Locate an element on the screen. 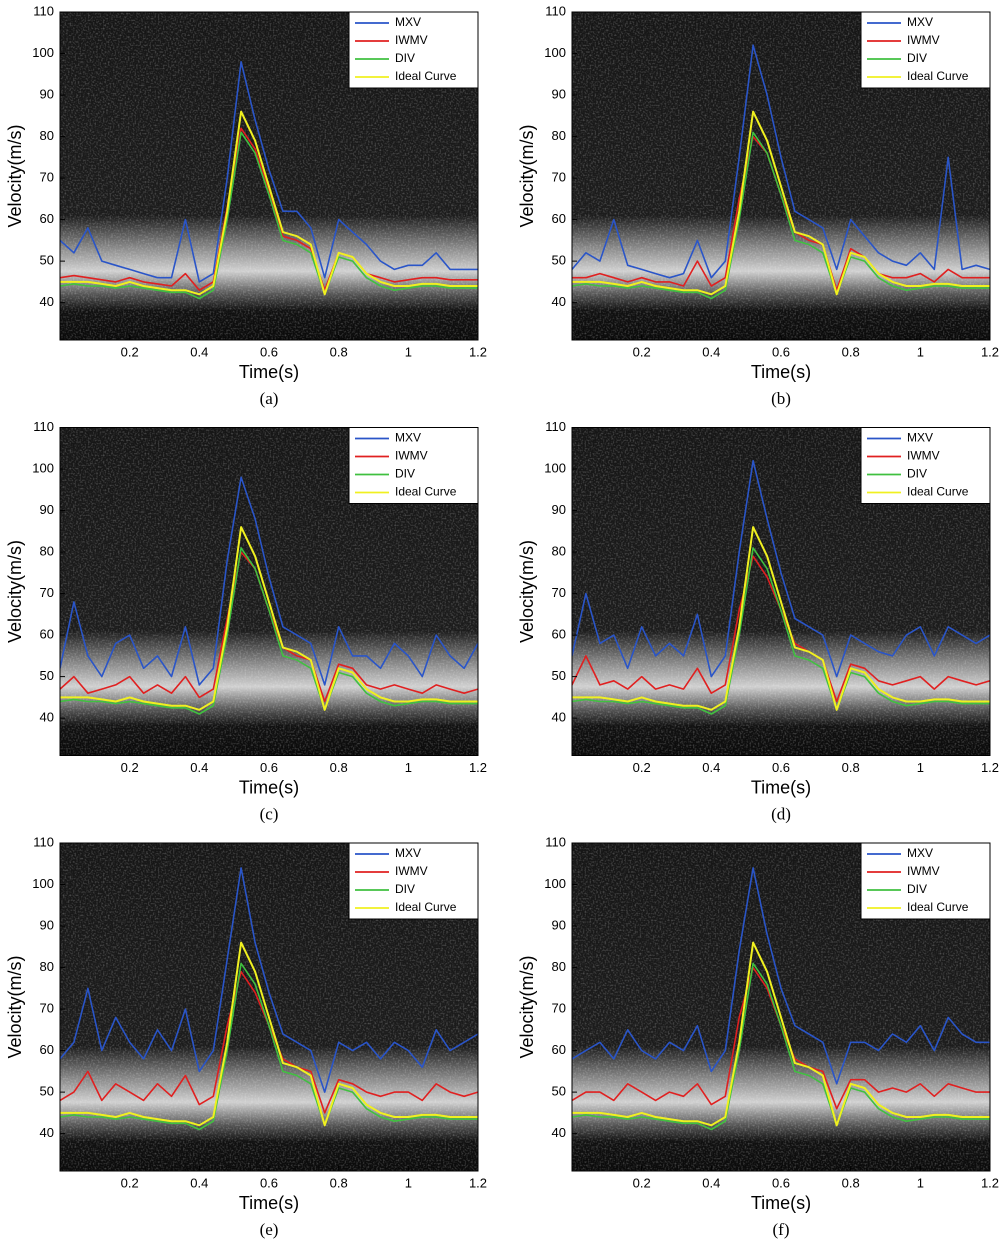 This screenshot has width=1006, height=1239. y-tick-label: 50 is located at coordinates (47, 1091).